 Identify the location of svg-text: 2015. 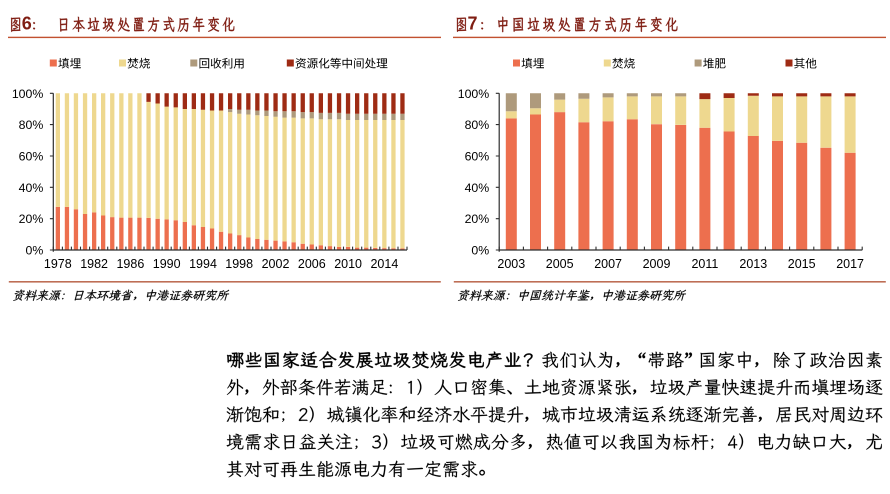
(802, 264).